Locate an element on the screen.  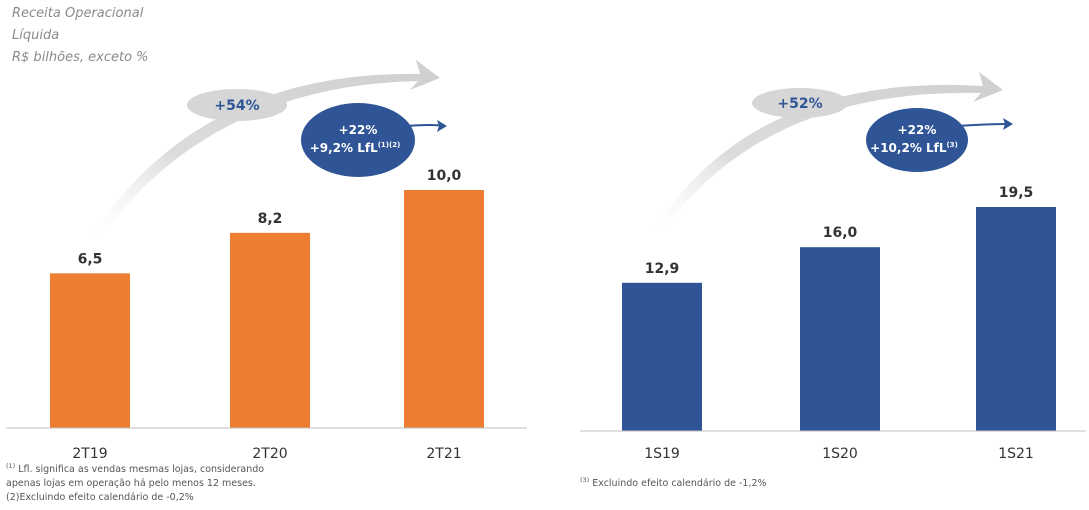
semester-growth-badge-label: +52% is located at coordinates (799, 104).